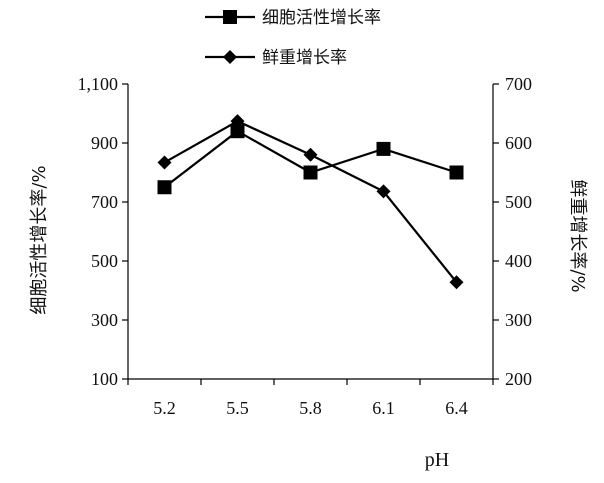 The image size is (604, 483). Describe the element at coordinates (104, 202) in the screenshot. I see `left-tick-label: 700` at that location.